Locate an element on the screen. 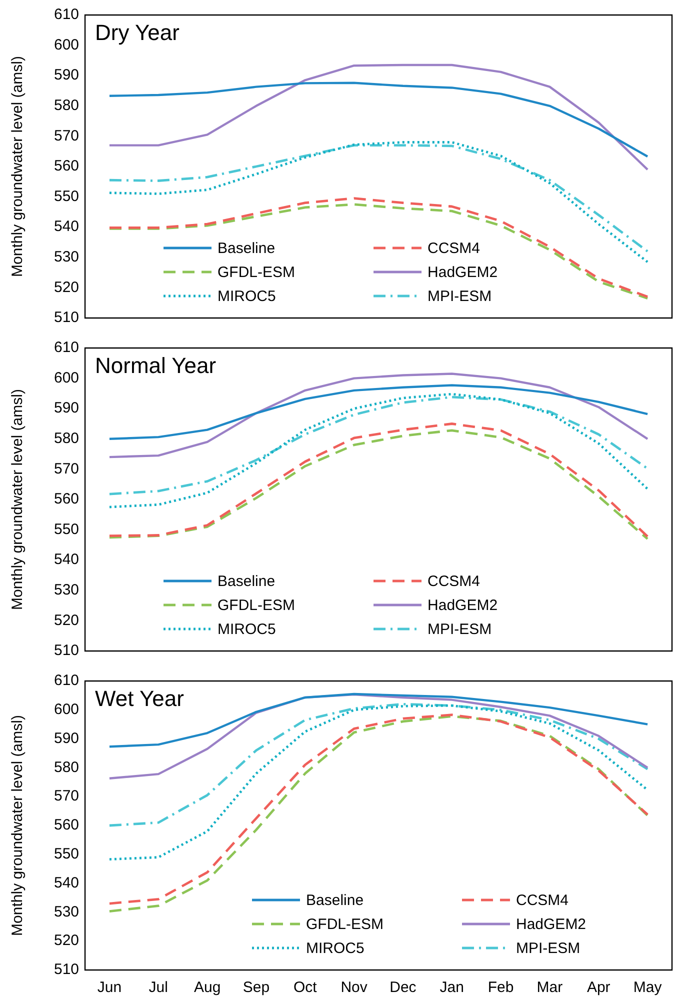 Image resolution: width=678 pixels, height=1000 pixels. chart-title: Wet Year is located at coordinates (139, 699).